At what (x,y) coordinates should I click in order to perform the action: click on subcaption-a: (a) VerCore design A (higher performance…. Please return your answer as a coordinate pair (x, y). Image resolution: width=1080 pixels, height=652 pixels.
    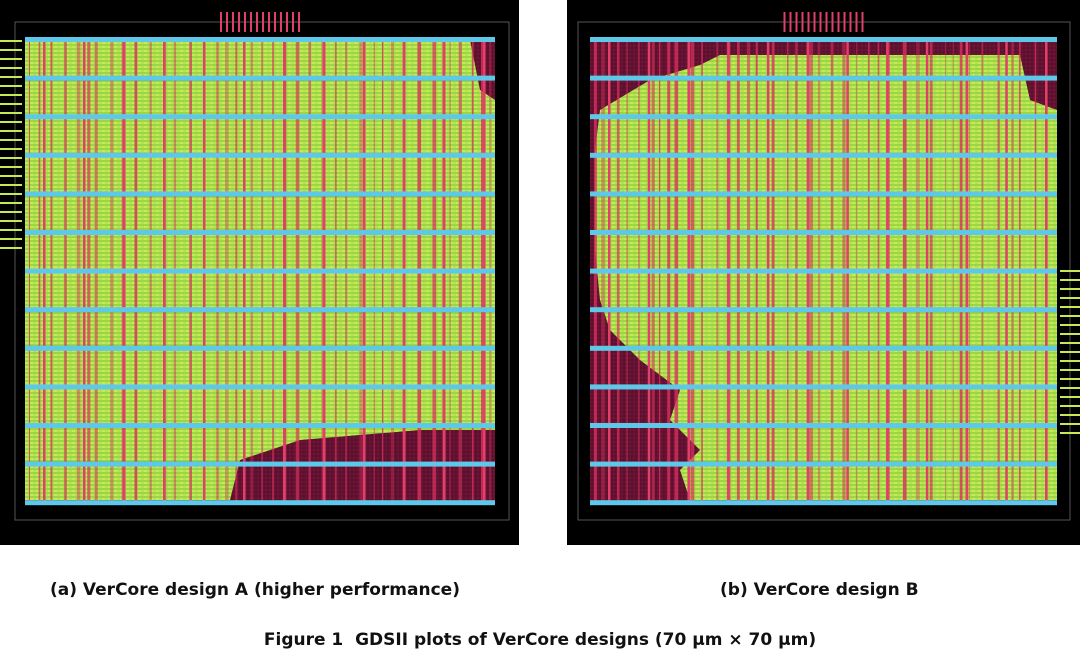
    Looking at the image, I should click on (255, 590).